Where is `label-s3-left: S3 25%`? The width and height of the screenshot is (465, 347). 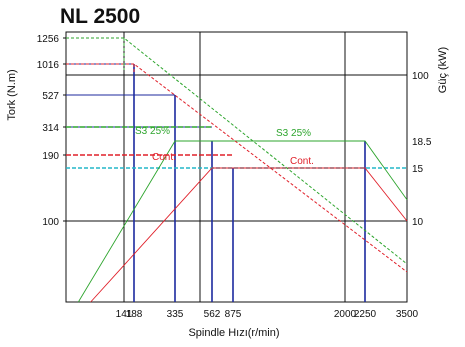
label-s3-left: S3 25% is located at coordinates (152, 131).